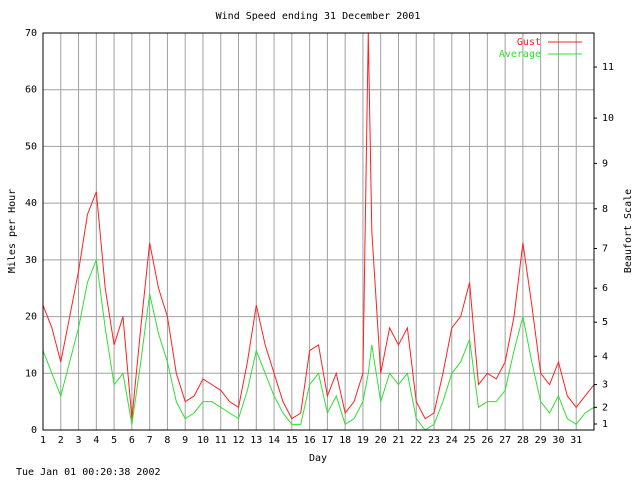 The image size is (640, 480). Describe the element at coordinates (505, 440) in the screenshot. I see `x-tick-label: 27` at that location.